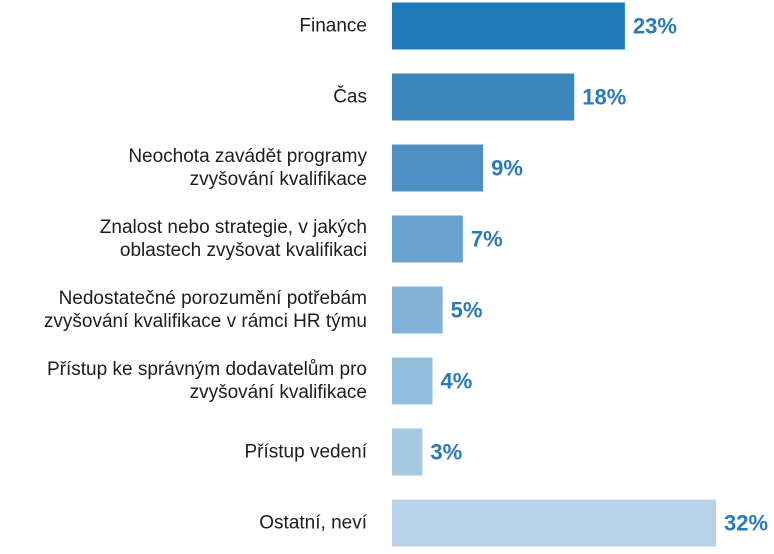 This screenshot has height=554, width=774. Describe the element at coordinates (207, 369) in the screenshot. I see `category-label-6-line-1: Přístup ke správným dodavatelům pro` at that location.